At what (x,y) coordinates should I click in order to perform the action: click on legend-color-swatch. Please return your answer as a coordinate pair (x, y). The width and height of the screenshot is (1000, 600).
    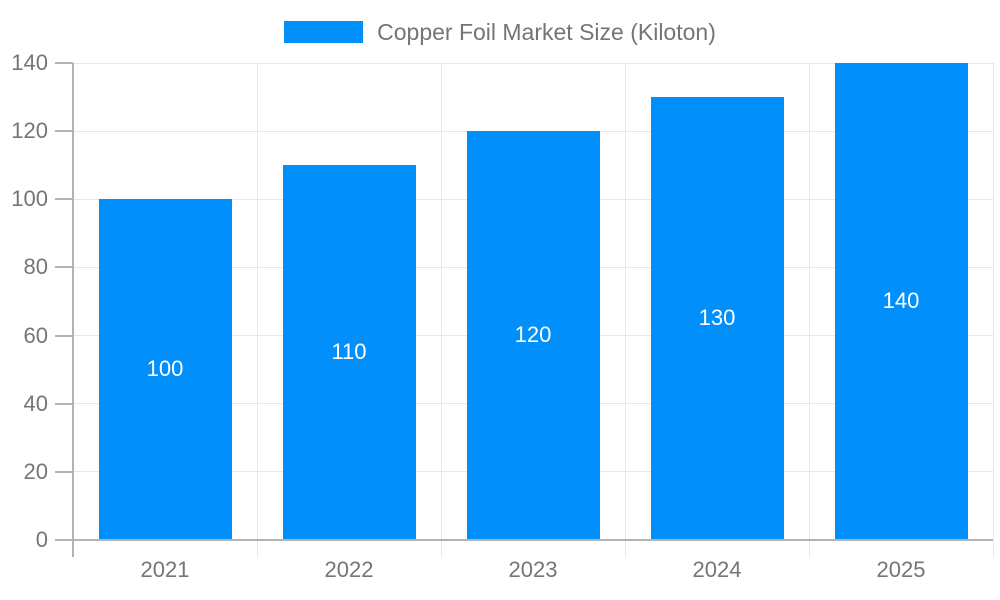
    Looking at the image, I should click on (324, 32).